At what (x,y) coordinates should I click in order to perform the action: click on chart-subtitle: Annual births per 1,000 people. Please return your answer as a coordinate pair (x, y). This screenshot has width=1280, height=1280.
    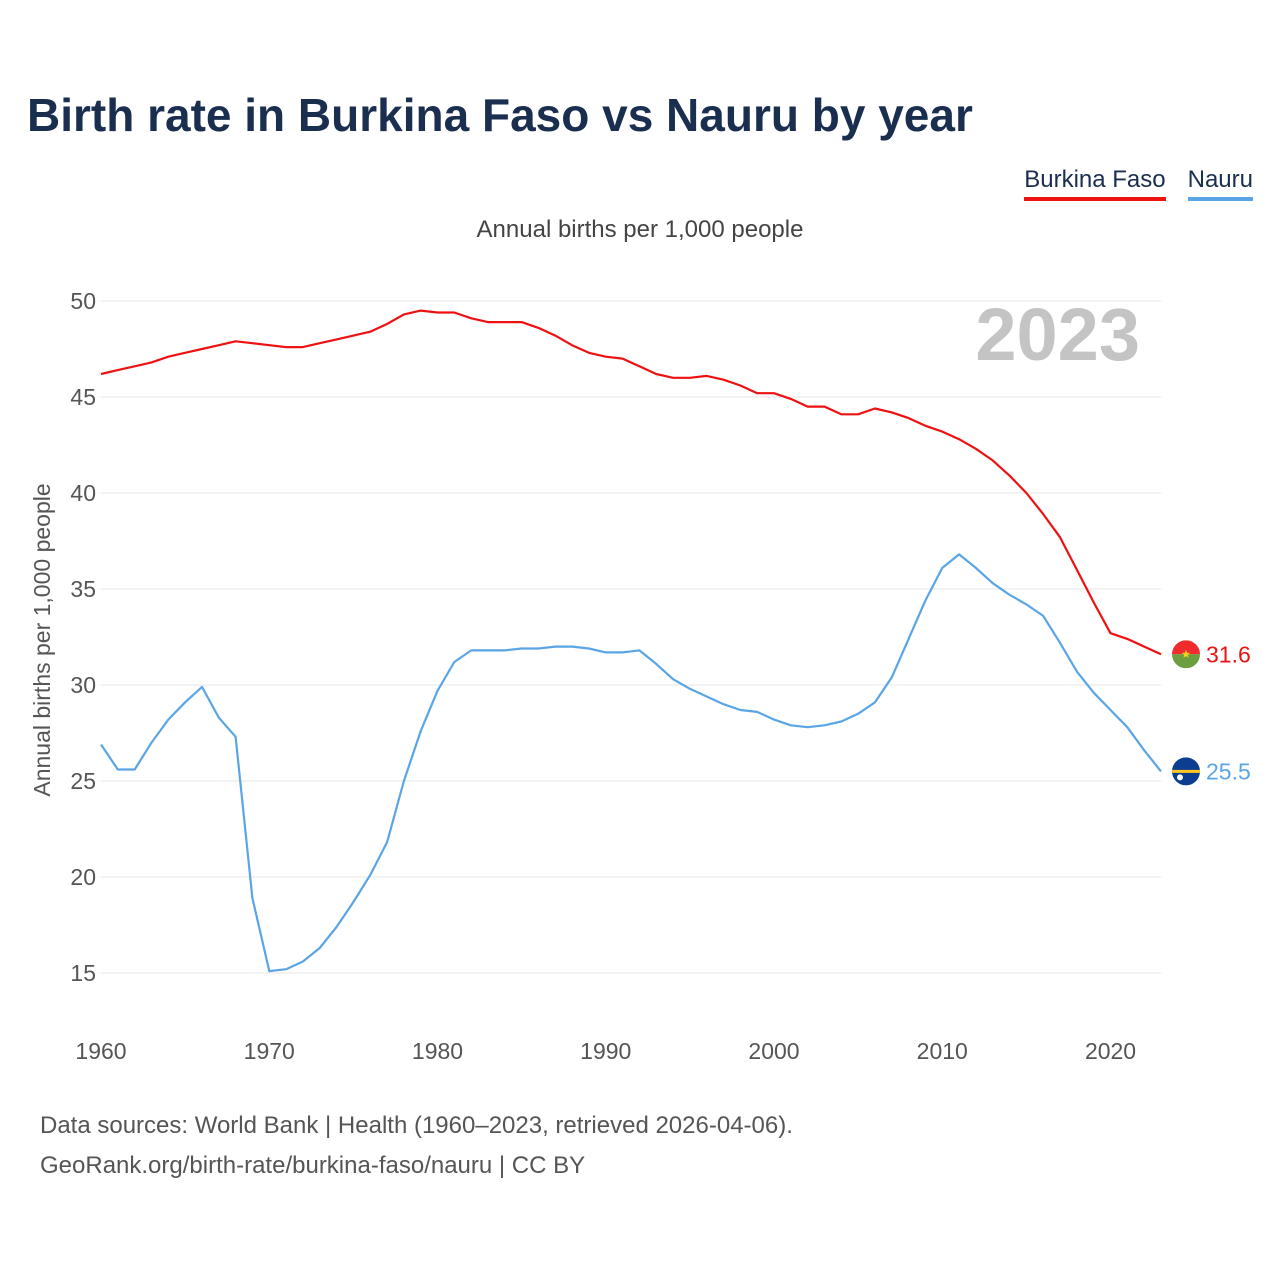
    Looking at the image, I should click on (640, 229).